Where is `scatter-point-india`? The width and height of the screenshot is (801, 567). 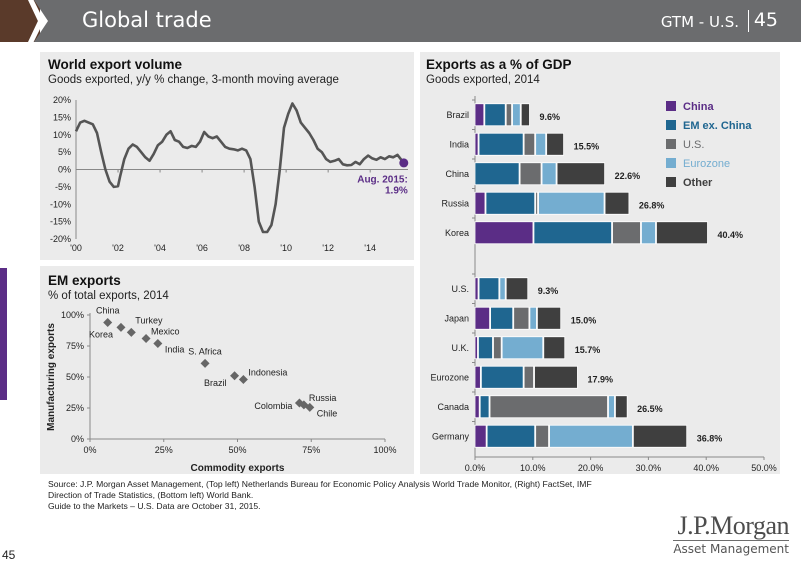
scatter-point-india is located at coordinates (158, 344).